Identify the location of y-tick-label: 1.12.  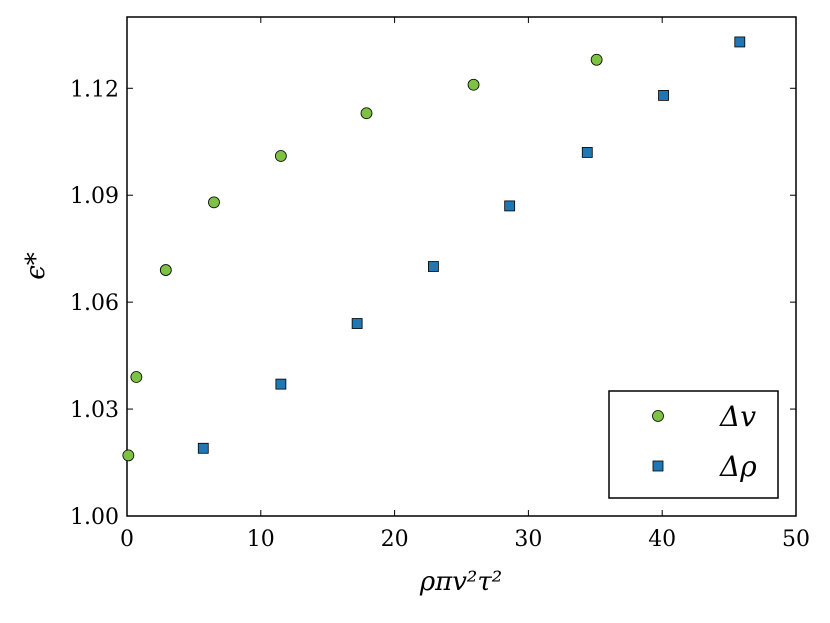
(94, 89).